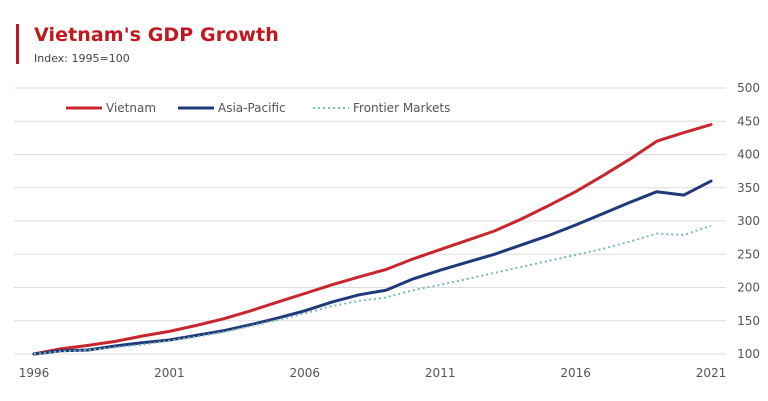 This screenshot has width=768, height=401. What do you see at coordinates (131, 108) in the screenshot?
I see `legend-label: Vietnam` at bounding box center [131, 108].